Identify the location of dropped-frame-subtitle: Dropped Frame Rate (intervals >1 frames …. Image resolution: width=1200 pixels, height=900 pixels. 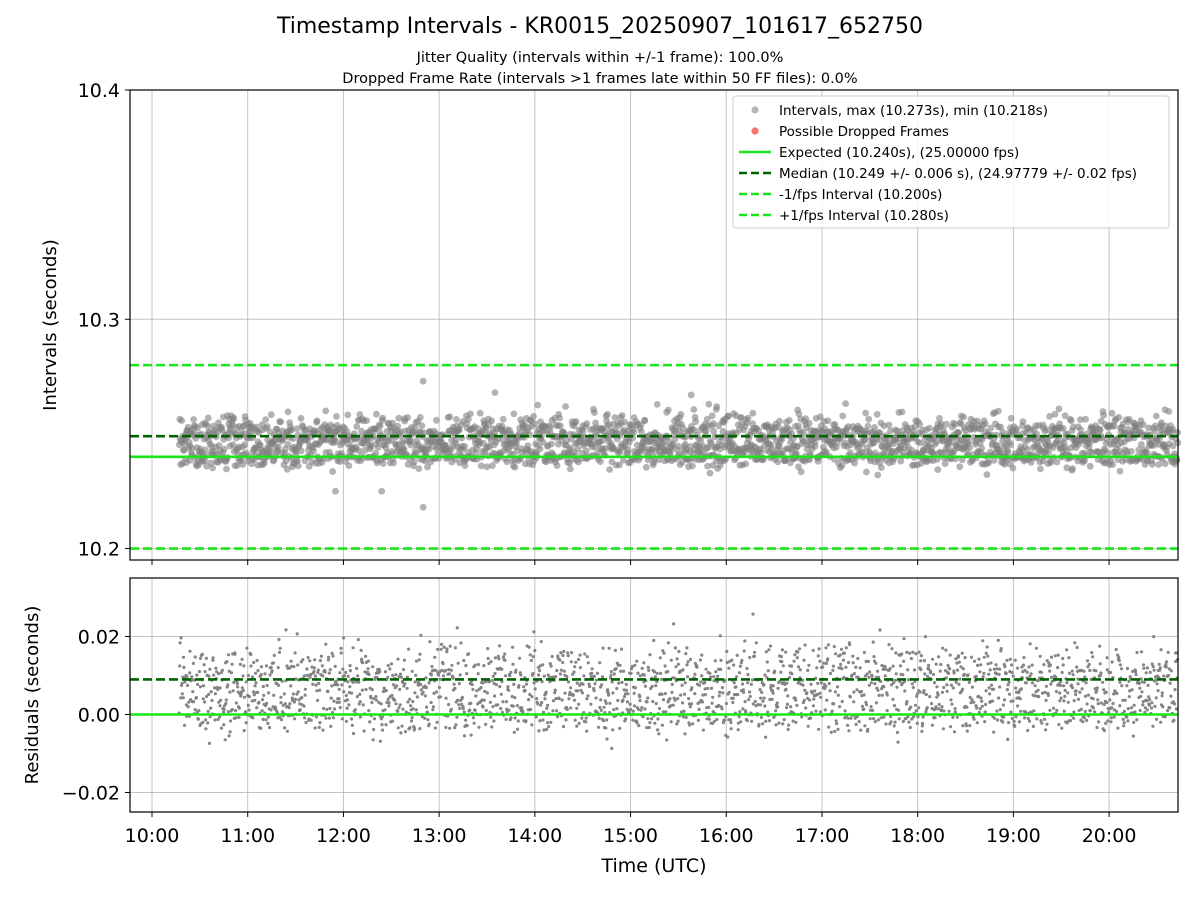
(600, 79).